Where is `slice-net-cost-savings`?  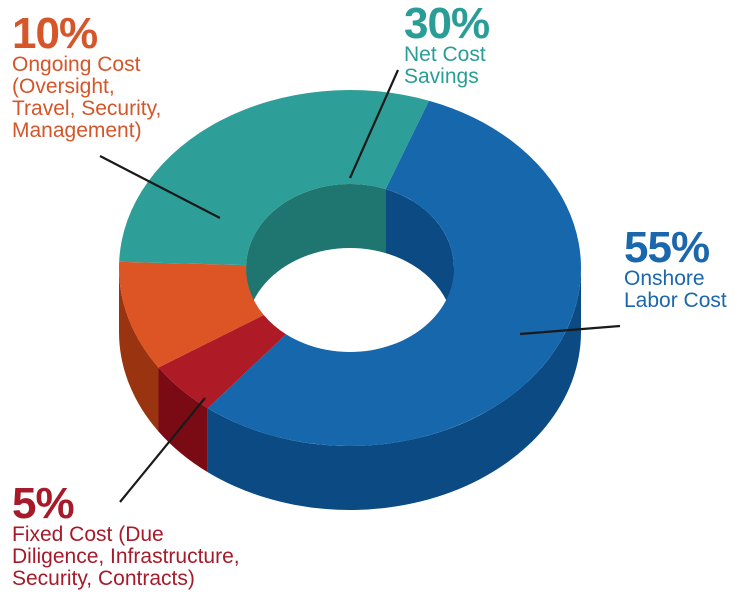 slice-net-cost-savings is located at coordinates (274, 177).